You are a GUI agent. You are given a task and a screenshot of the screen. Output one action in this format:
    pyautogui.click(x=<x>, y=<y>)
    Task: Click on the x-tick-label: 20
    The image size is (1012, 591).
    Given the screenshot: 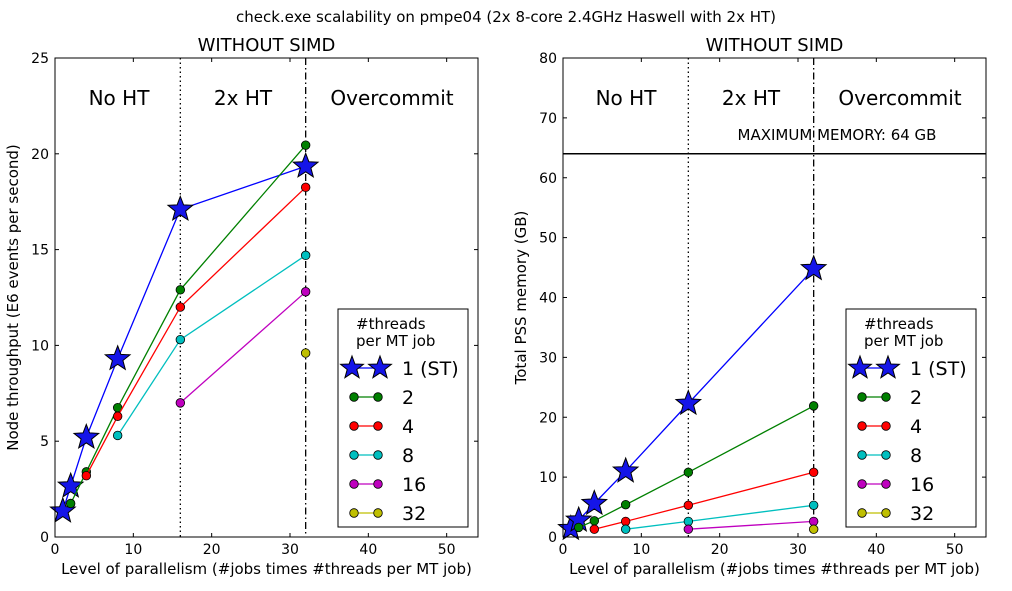 What is the action you would take?
    pyautogui.click(x=212, y=550)
    